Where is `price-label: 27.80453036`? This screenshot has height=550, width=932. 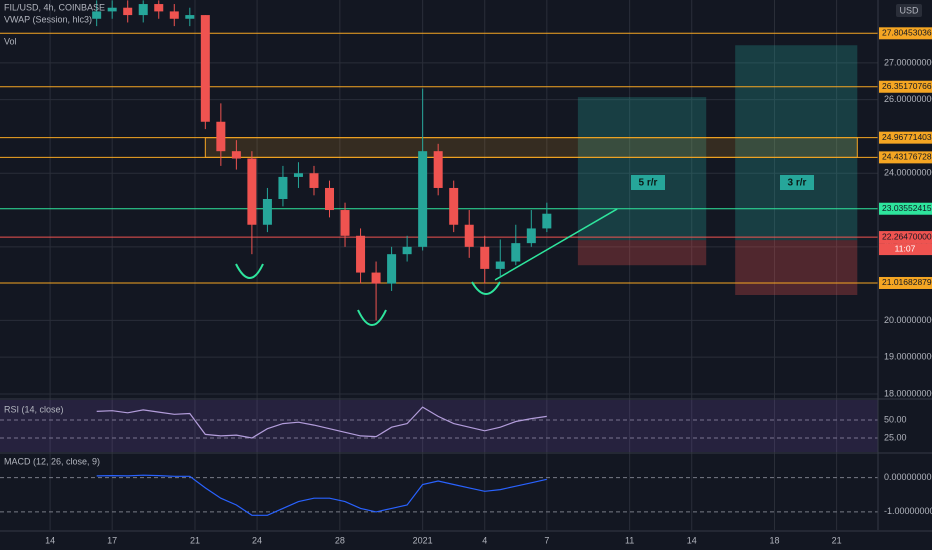
price-label: 27.80453036 is located at coordinates (907, 33).